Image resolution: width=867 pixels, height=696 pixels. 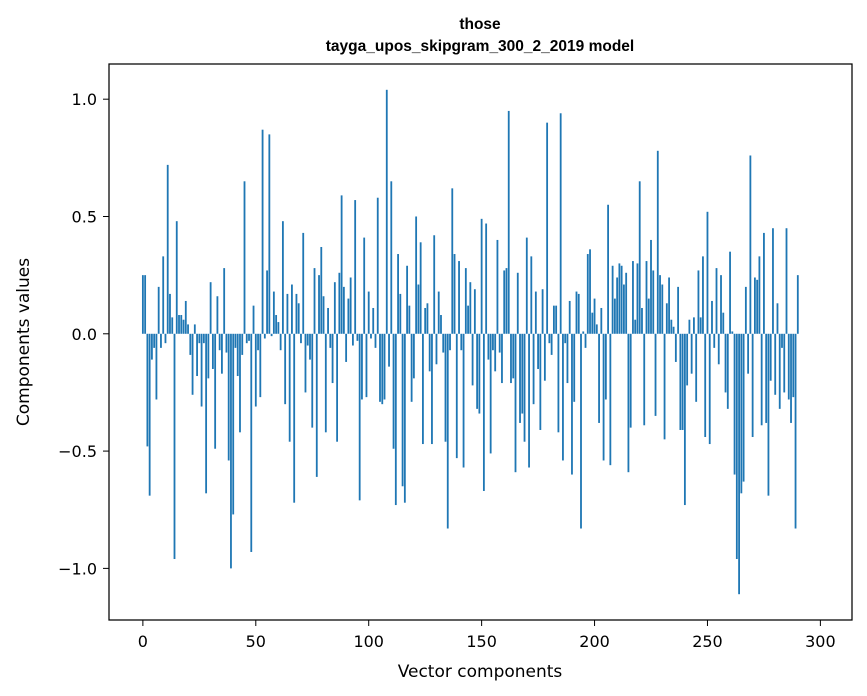 I want to click on y-tick-label: 1.0, so click(x=84, y=99).